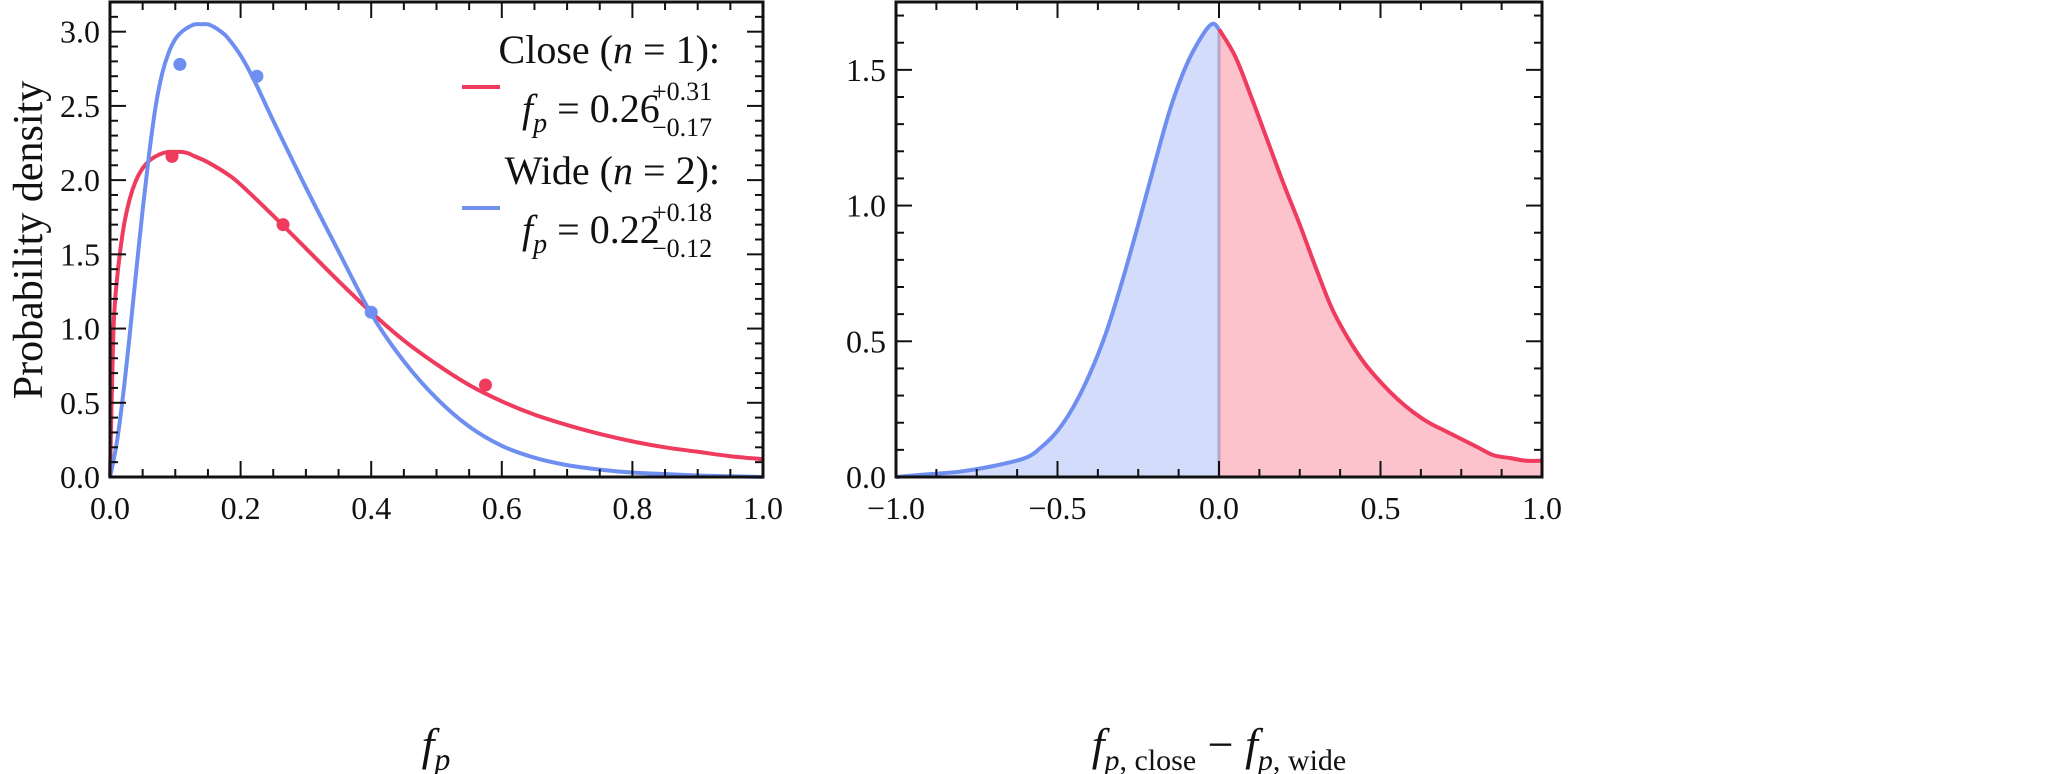 This screenshot has height=774, width=2070. Describe the element at coordinates (241, 508) in the screenshot. I see `x-tick-label: 0.2` at that location.